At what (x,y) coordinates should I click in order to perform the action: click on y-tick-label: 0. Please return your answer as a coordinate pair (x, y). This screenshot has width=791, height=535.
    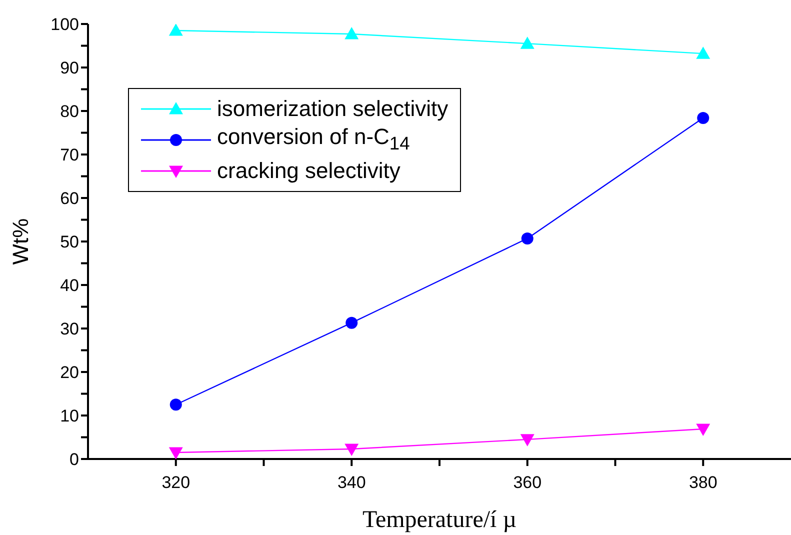
    Looking at the image, I should click on (74, 460).